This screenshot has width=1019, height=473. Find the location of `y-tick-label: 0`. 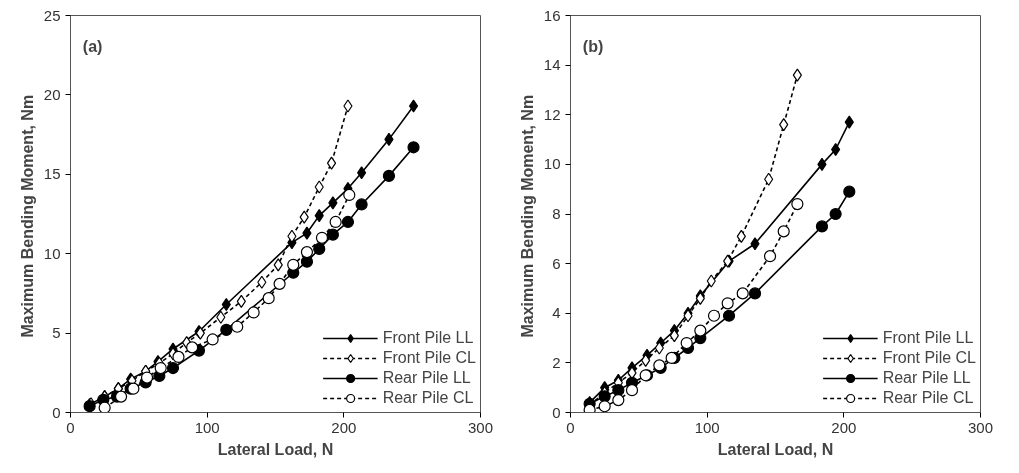

y-tick-label: 0 is located at coordinates (56, 412).